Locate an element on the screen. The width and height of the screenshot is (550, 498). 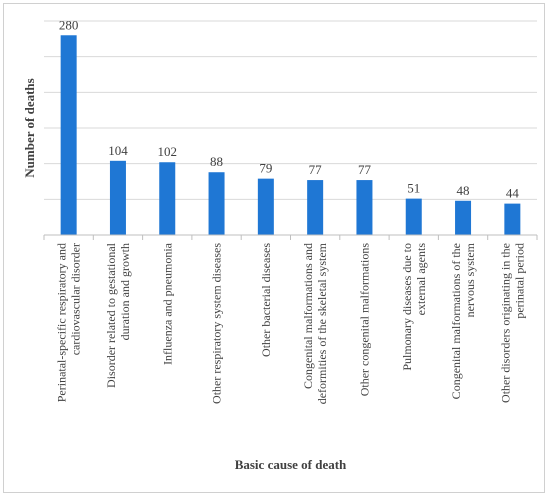
x-axis-title: Basic cause of death is located at coordinates (291, 464).